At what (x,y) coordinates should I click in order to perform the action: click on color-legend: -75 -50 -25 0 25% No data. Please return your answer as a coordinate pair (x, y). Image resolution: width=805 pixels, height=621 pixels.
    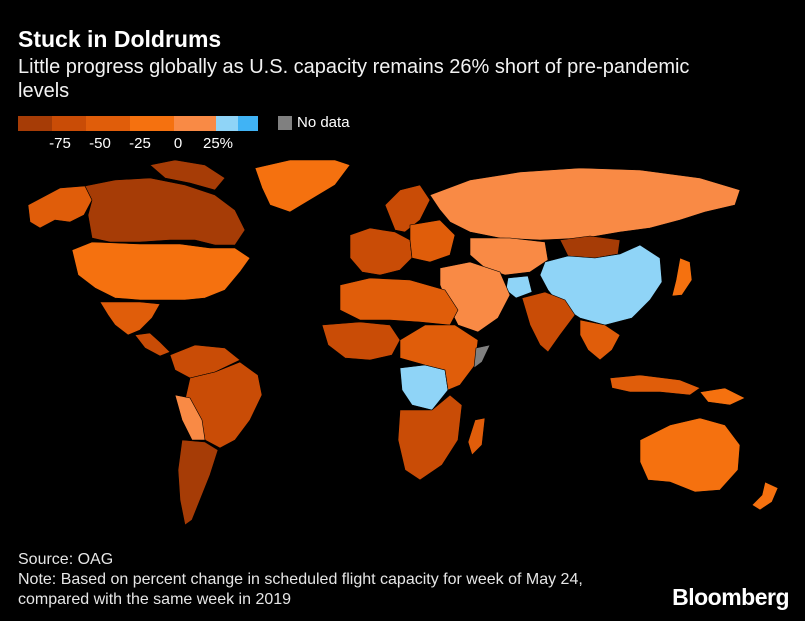
    Looking at the image, I should click on (198, 135).